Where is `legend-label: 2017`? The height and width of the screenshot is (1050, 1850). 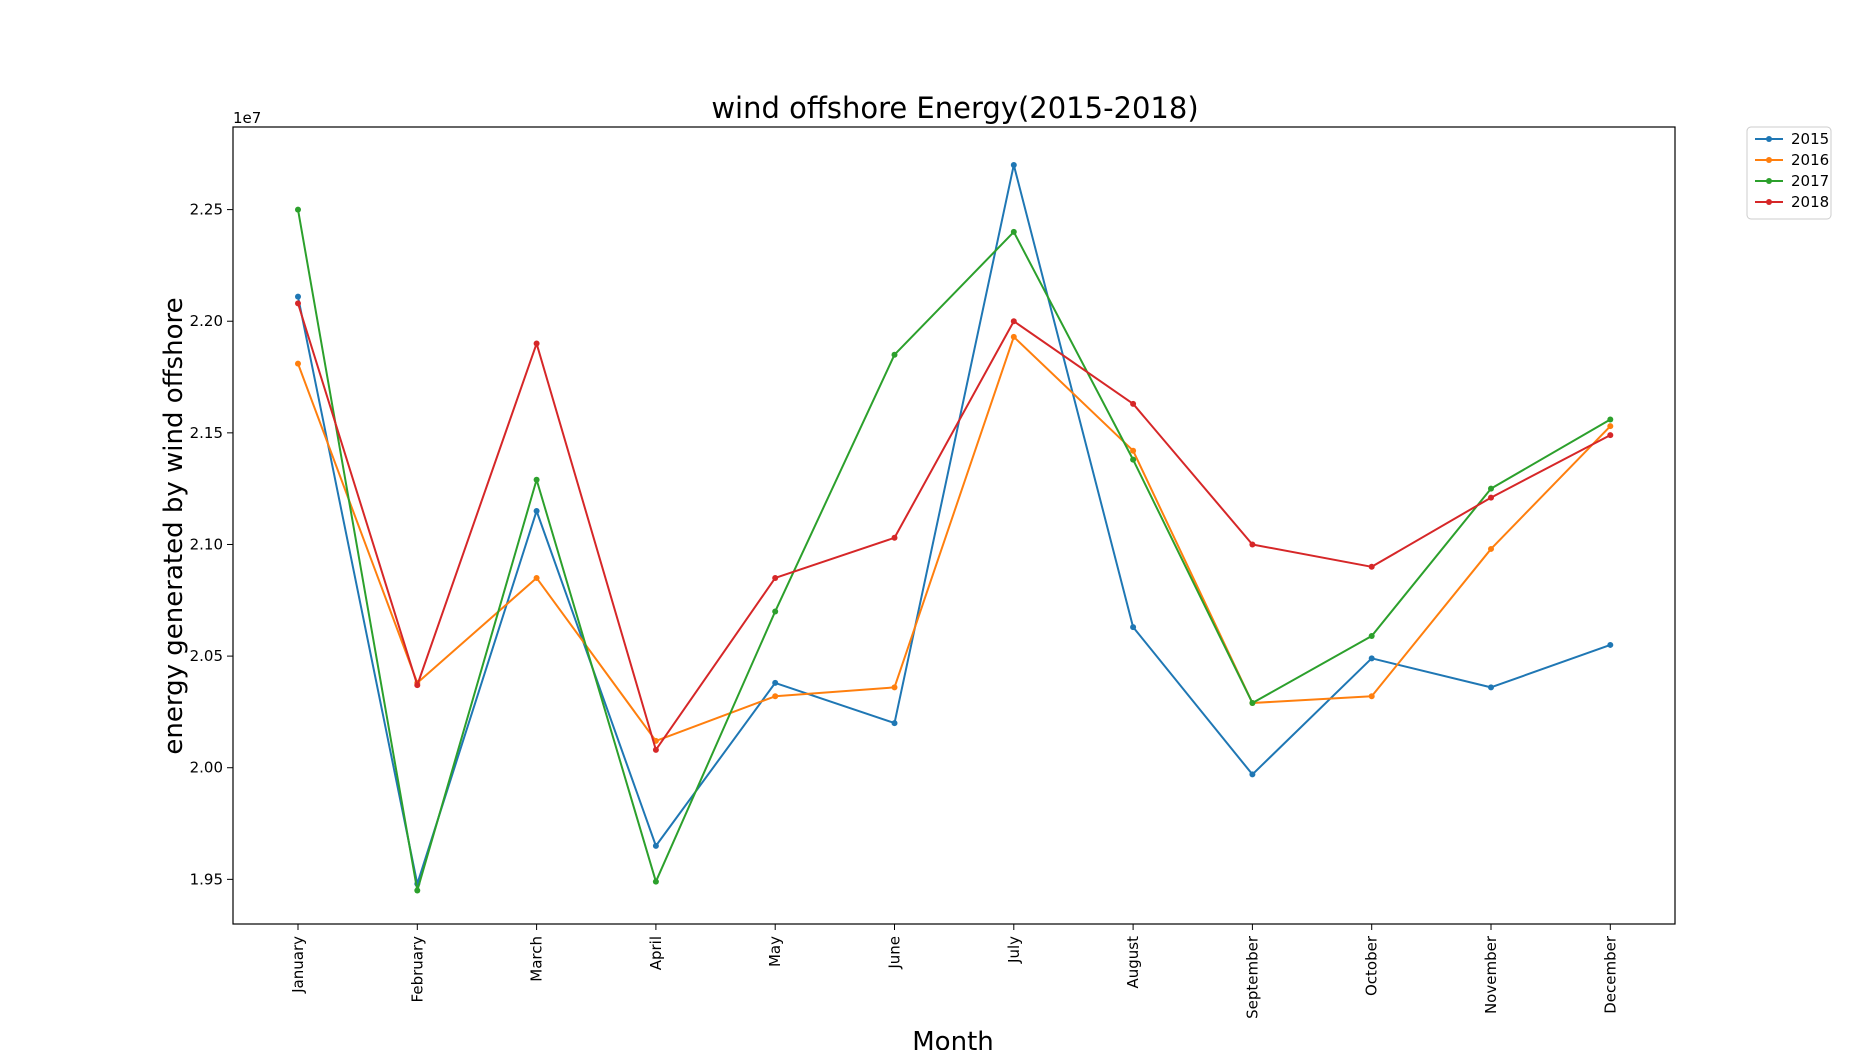 legend-label: 2017 is located at coordinates (1810, 181).